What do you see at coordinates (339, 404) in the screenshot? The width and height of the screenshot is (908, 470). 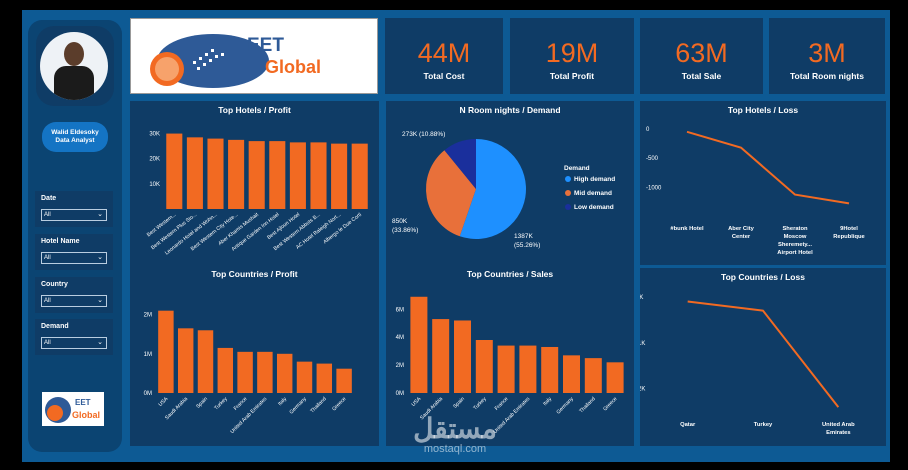 I see `x-tick-label: Greece` at bounding box center [339, 404].